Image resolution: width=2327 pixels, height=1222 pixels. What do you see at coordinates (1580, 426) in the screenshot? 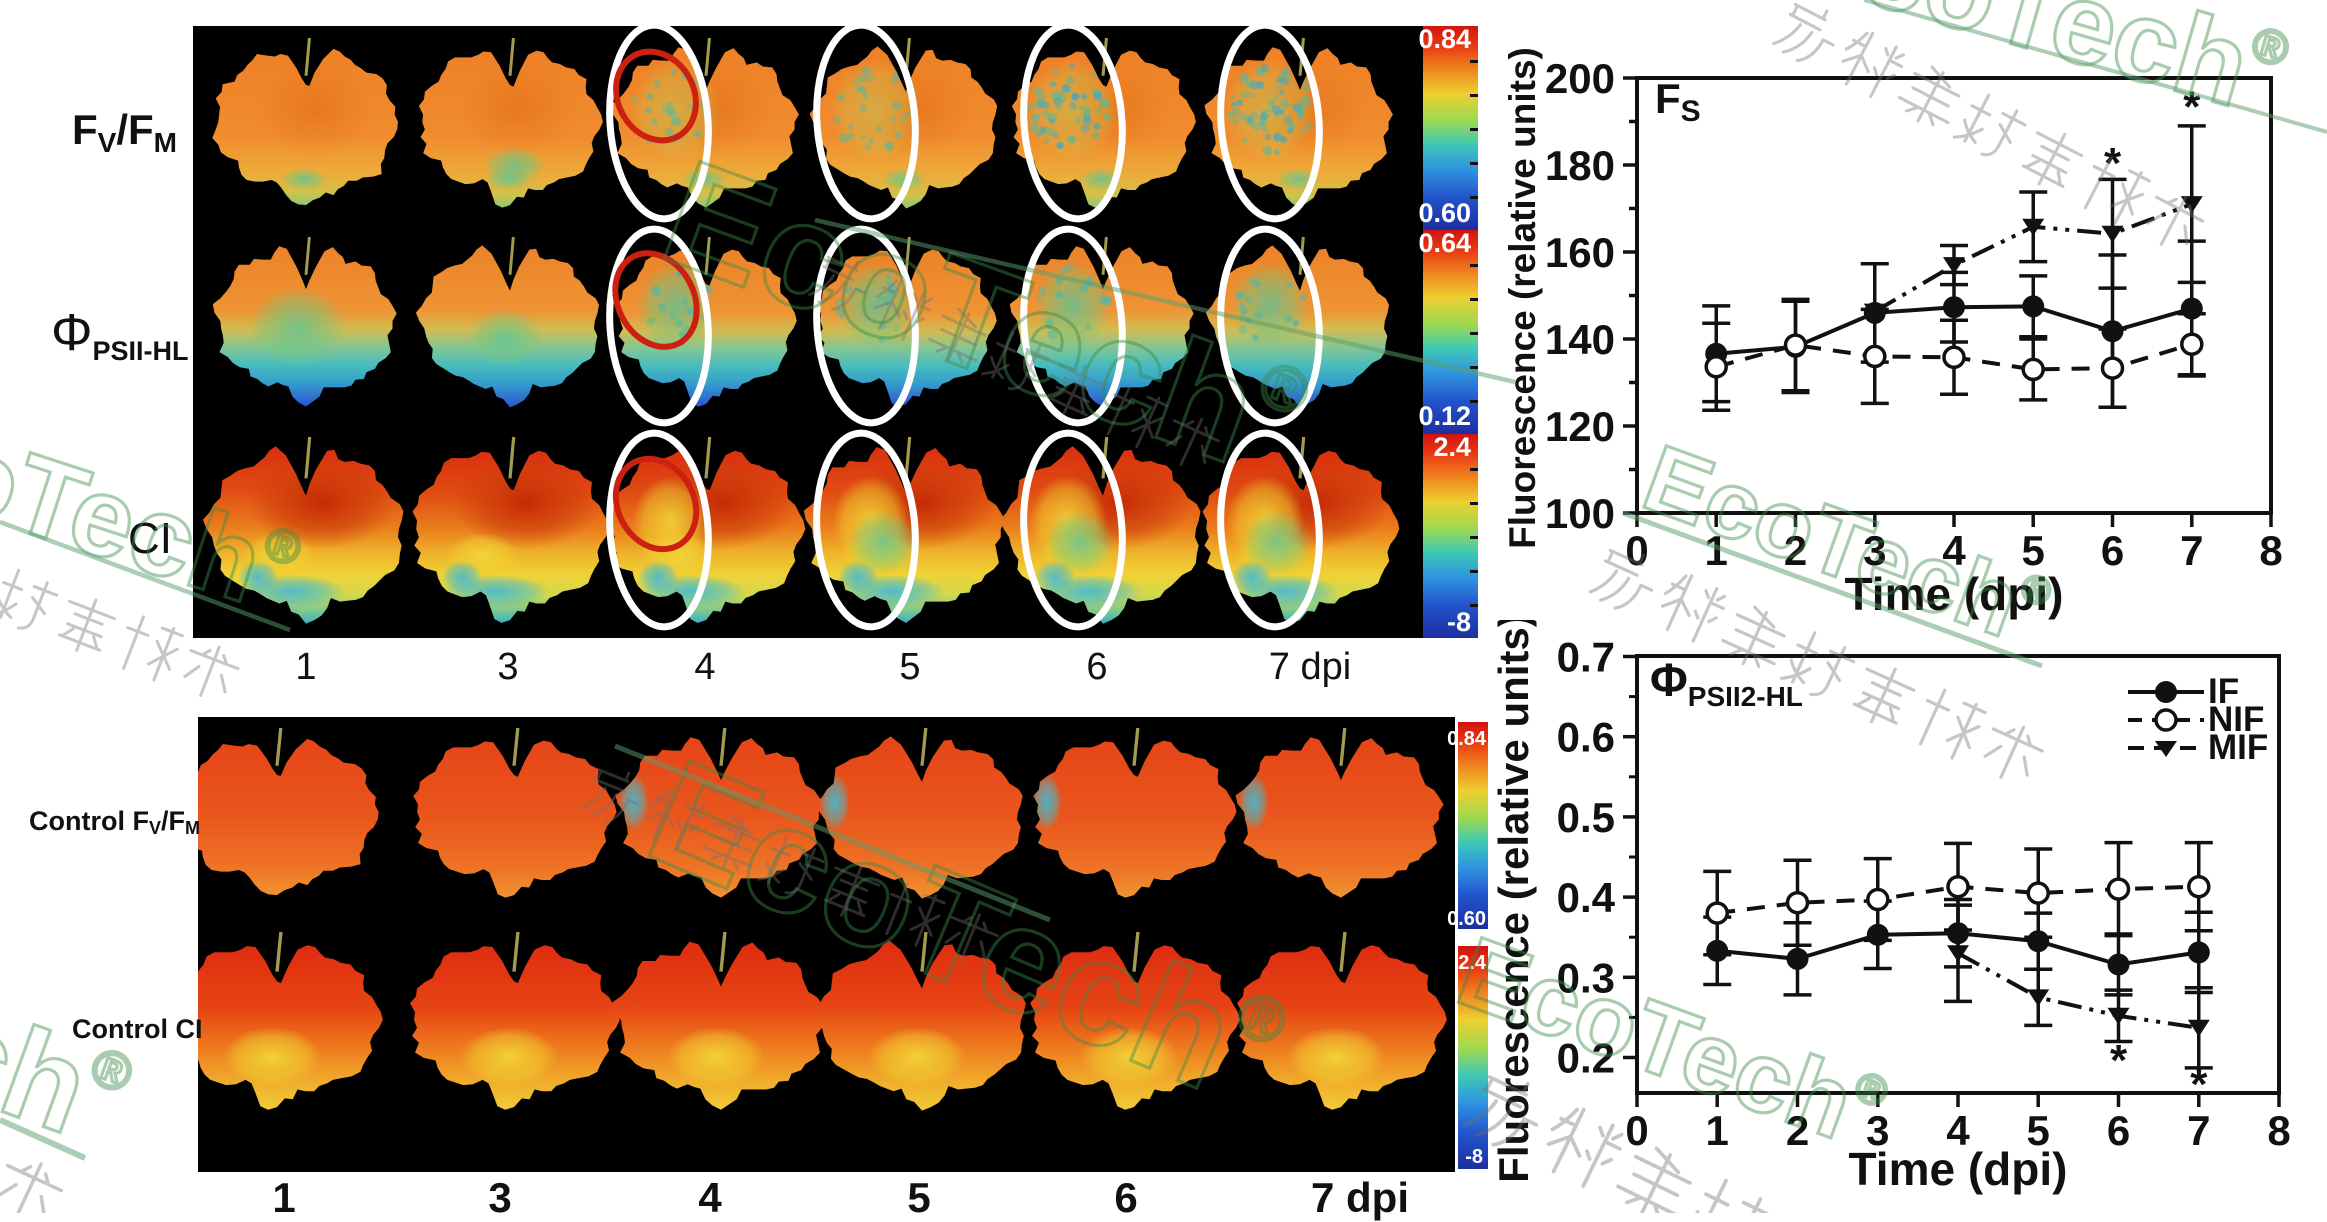
I see `svg-text: 120` at bounding box center [1580, 426].